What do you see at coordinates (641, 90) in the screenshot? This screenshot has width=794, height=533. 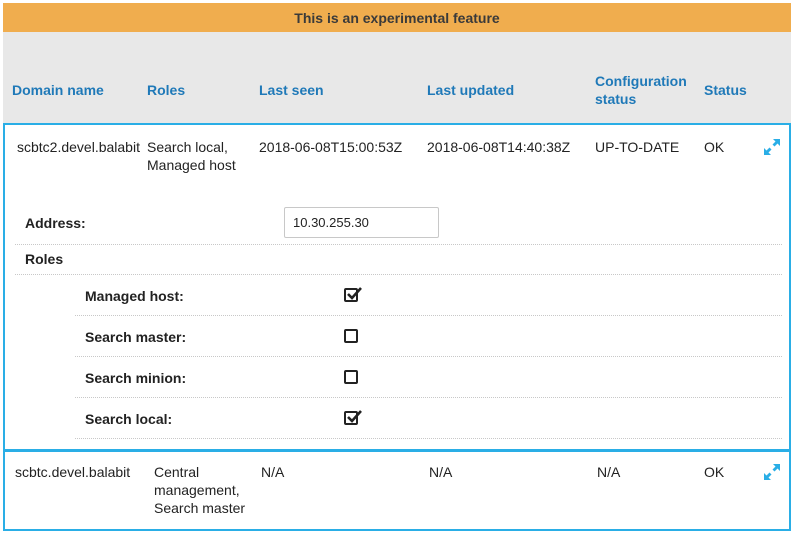 I see `header-configuration-status: Configuration status` at bounding box center [641, 90].